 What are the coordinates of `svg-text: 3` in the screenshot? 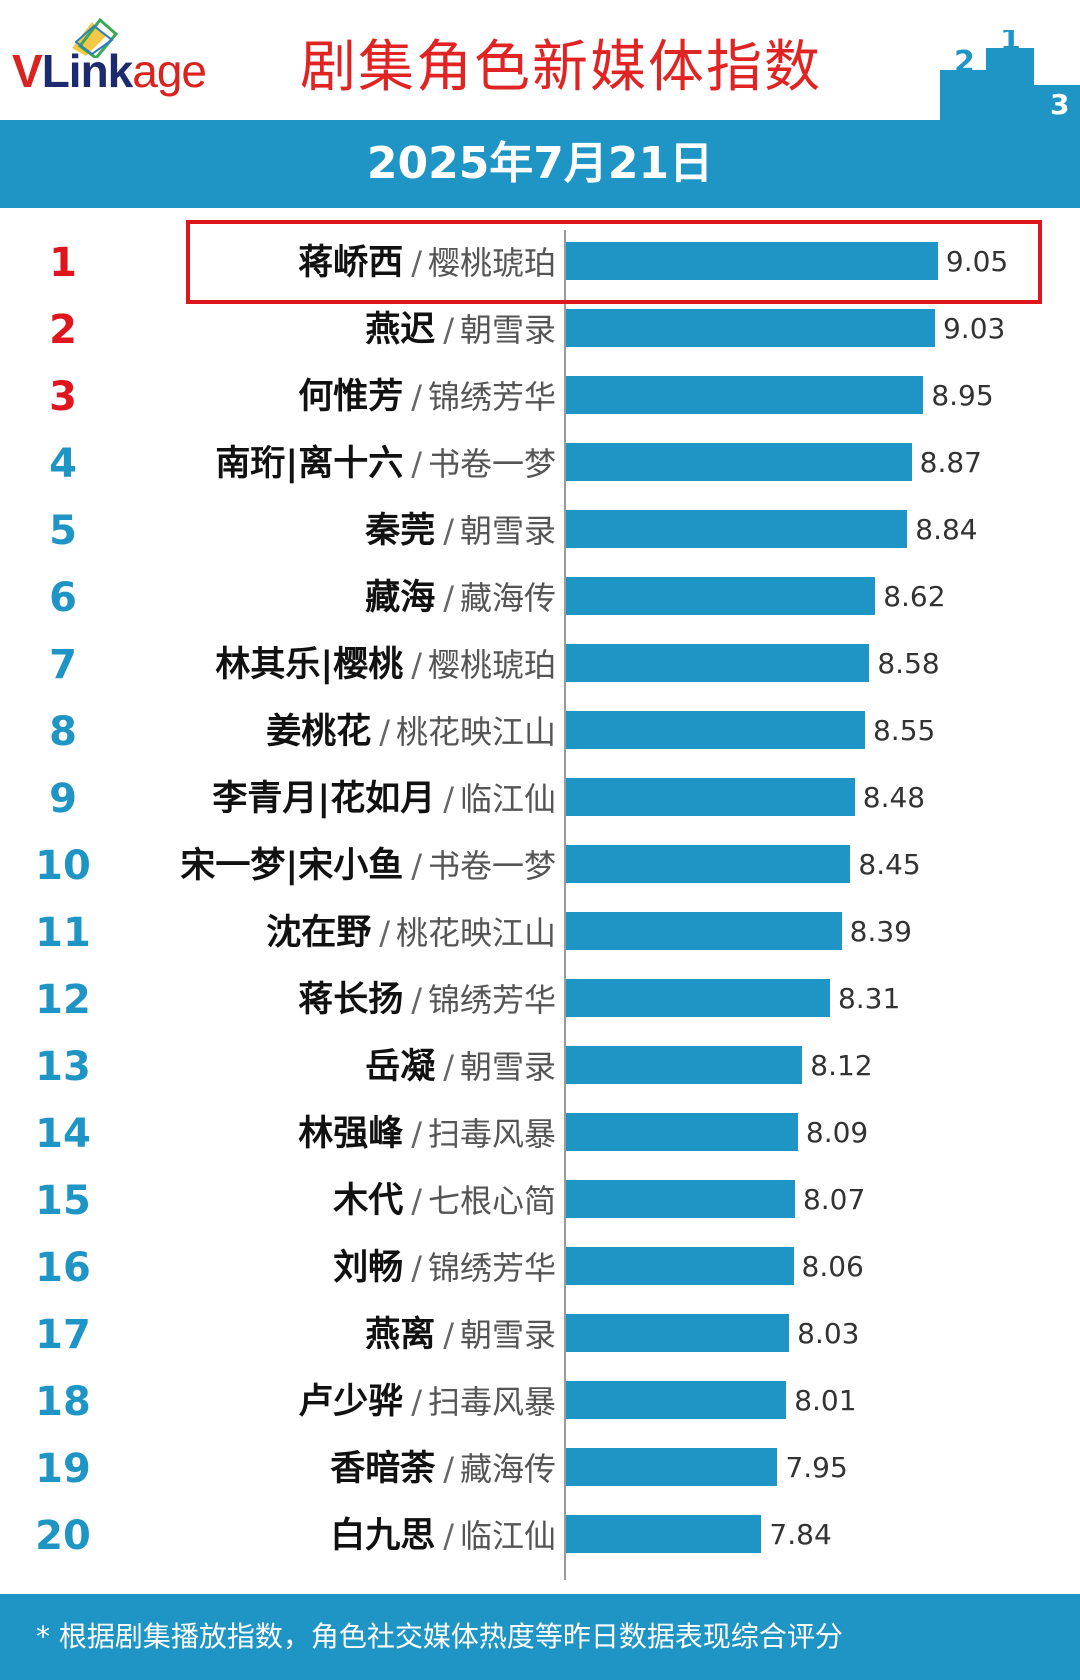 It's located at (1059, 104).